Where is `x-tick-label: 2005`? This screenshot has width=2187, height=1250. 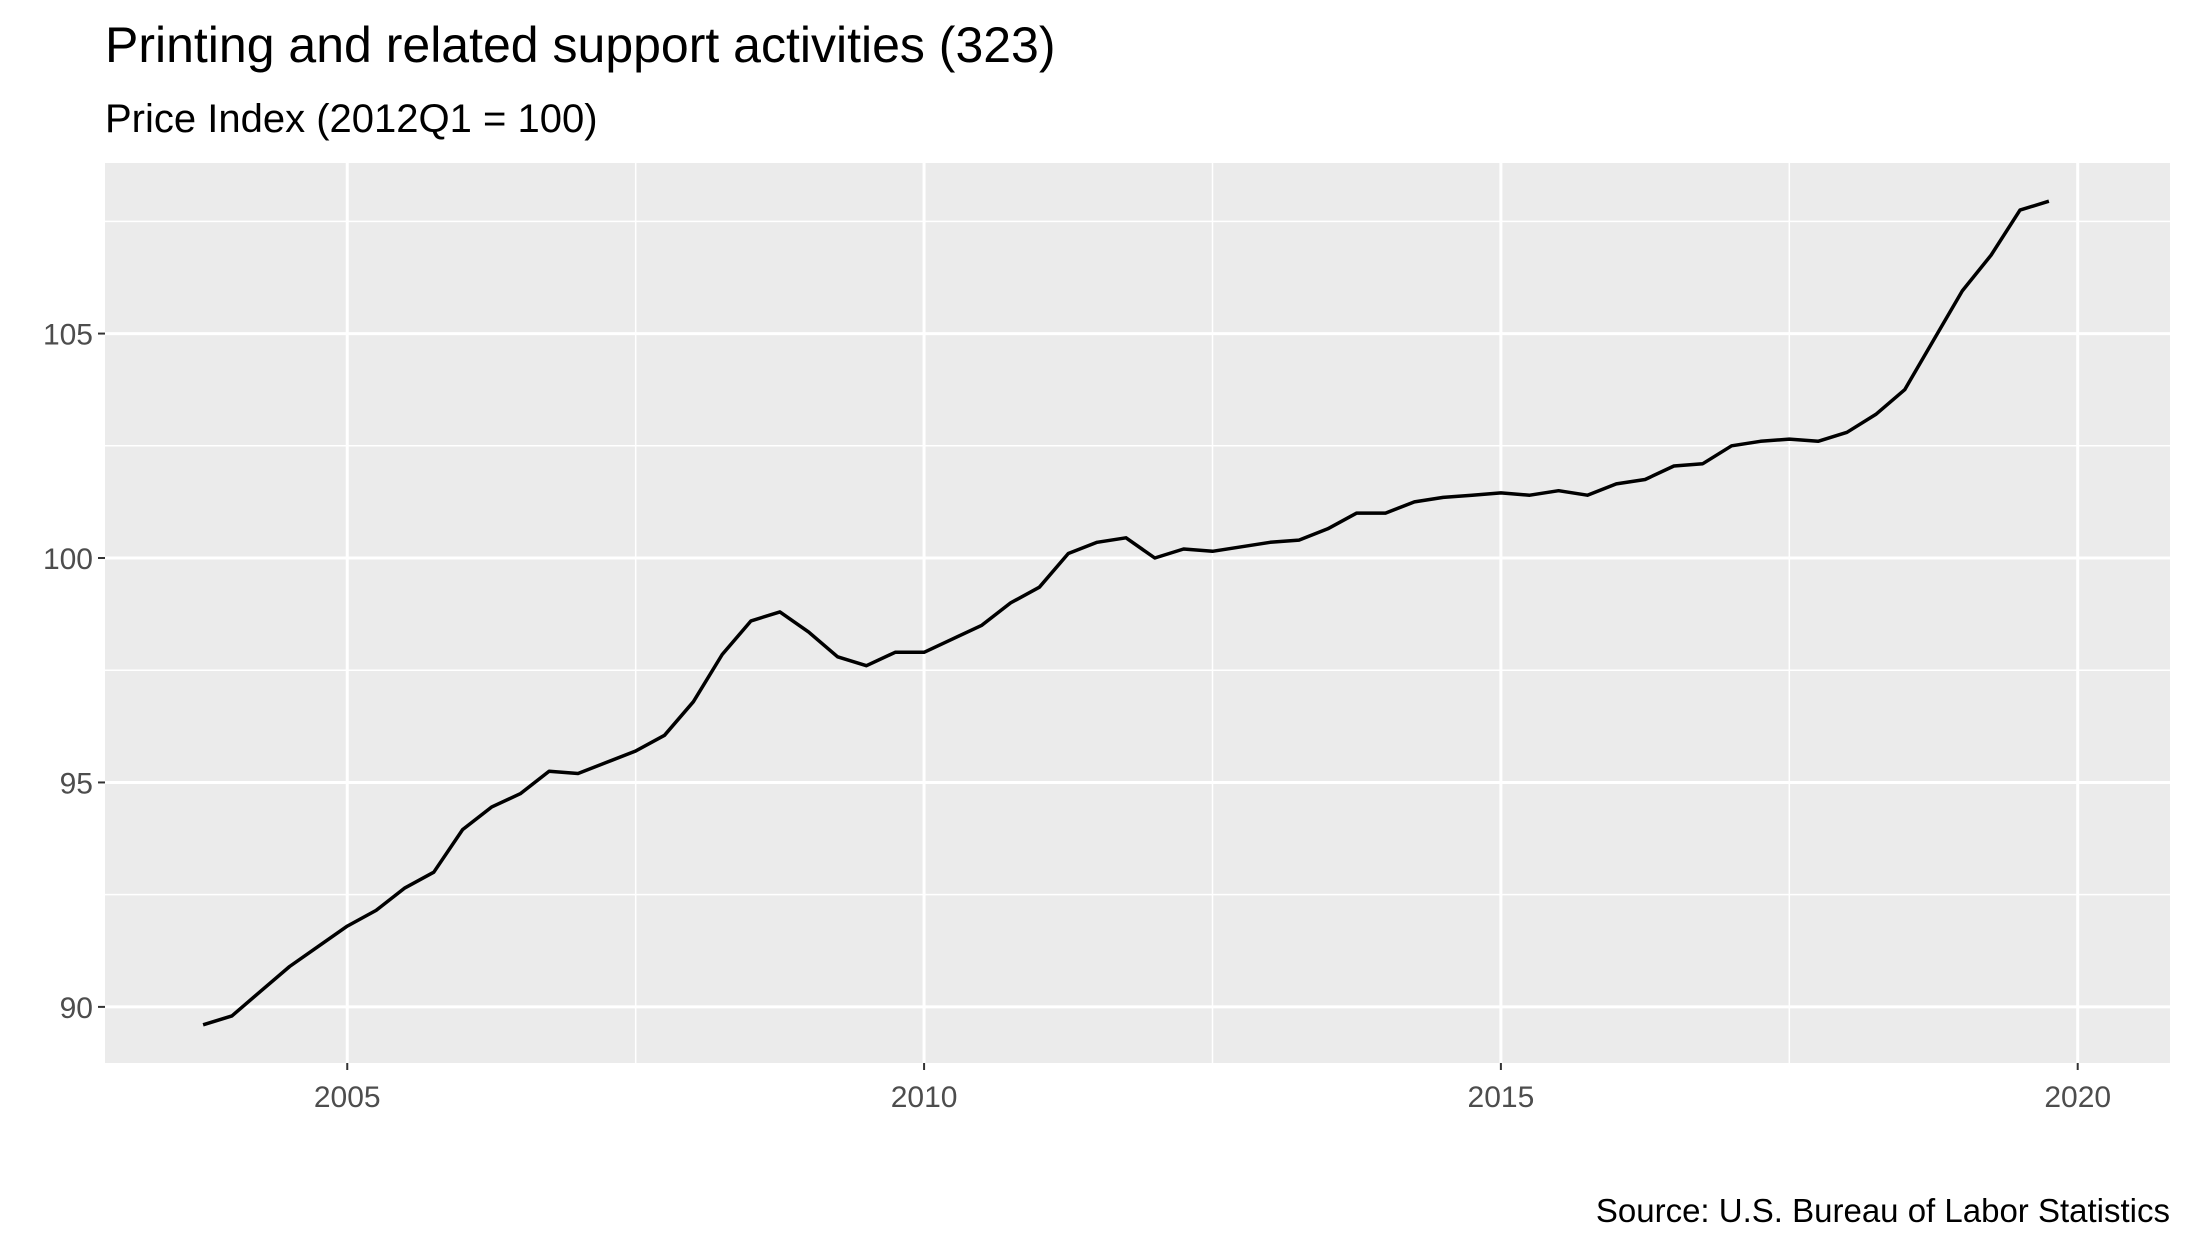
x-tick-label: 2005 is located at coordinates (347, 1097).